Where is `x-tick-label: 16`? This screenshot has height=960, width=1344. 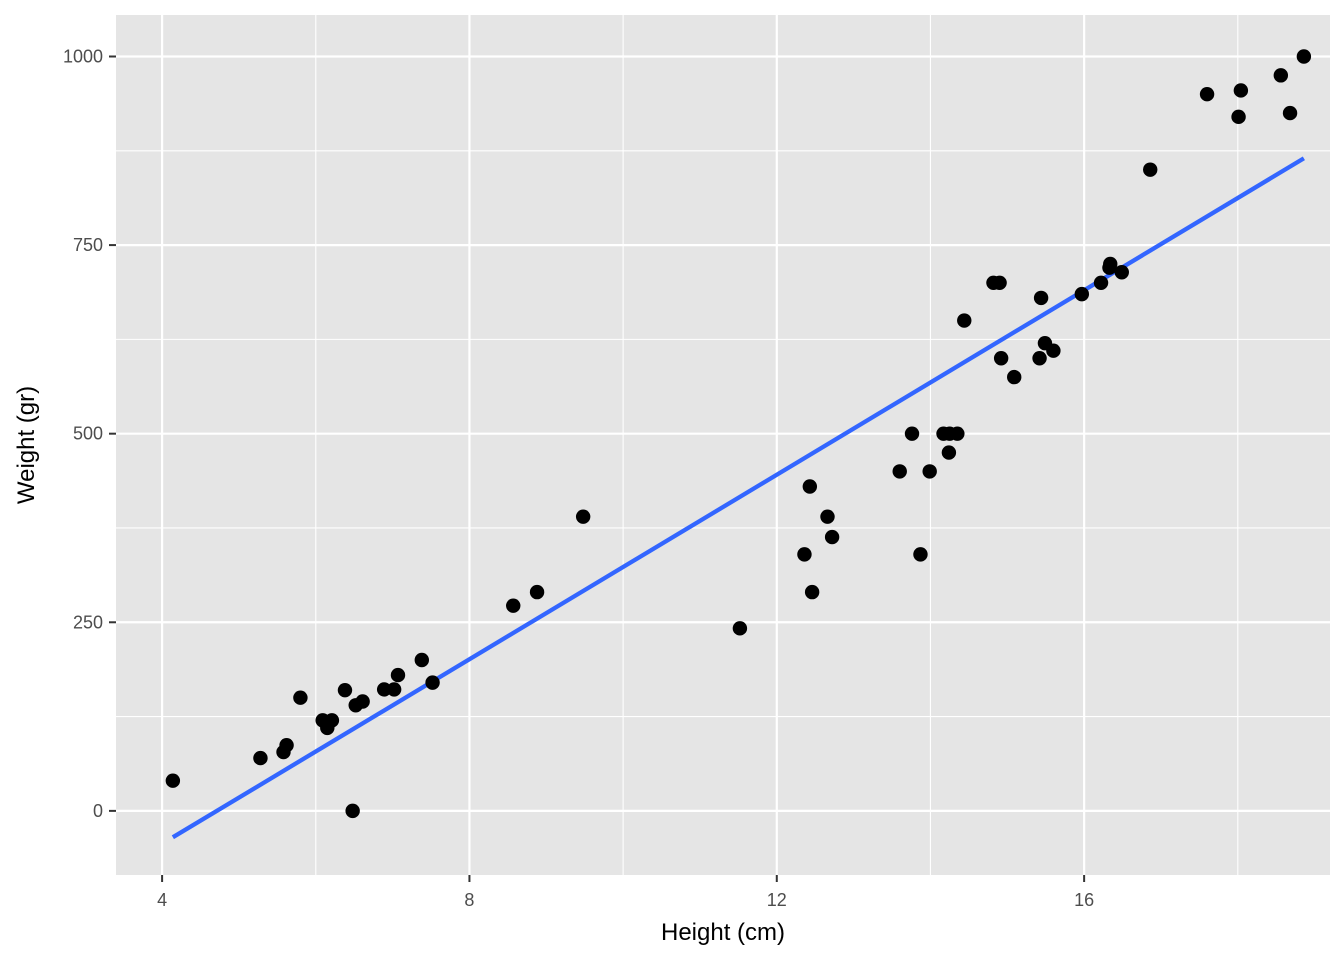 x-tick-label: 16 is located at coordinates (1084, 900).